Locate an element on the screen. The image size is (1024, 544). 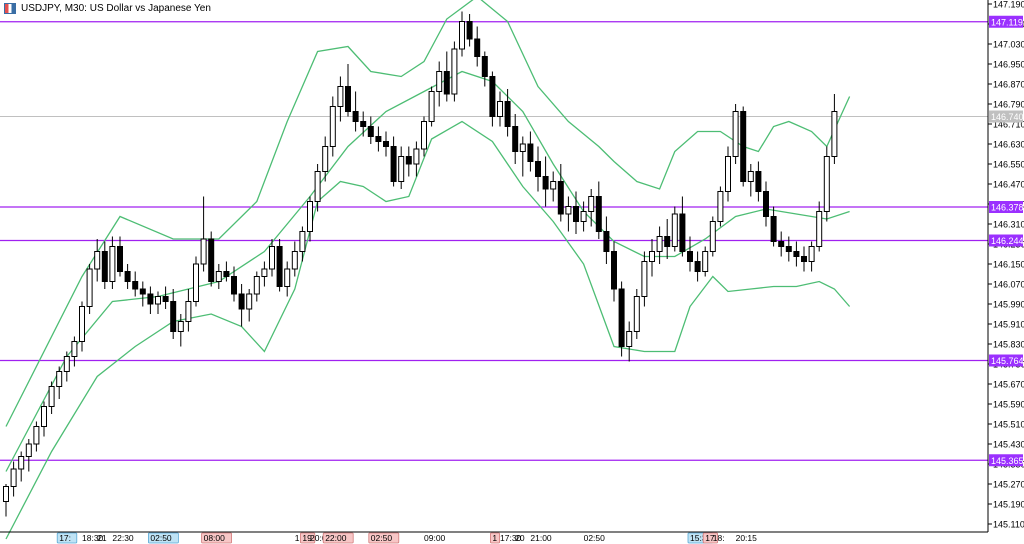
level-label: 145.764 is located at coordinates (1007, 361).